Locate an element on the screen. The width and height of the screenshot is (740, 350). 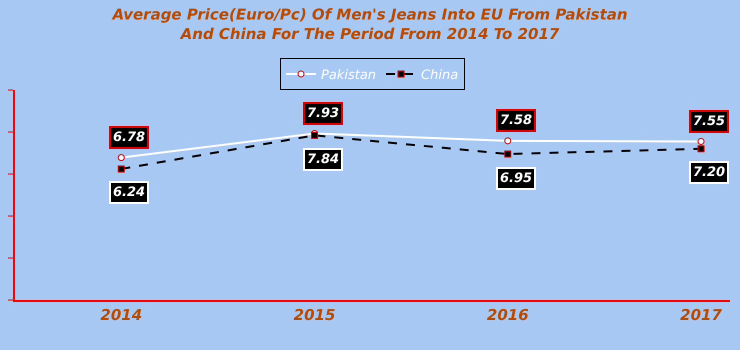
data-label: 7.20 is located at coordinates (709, 172).